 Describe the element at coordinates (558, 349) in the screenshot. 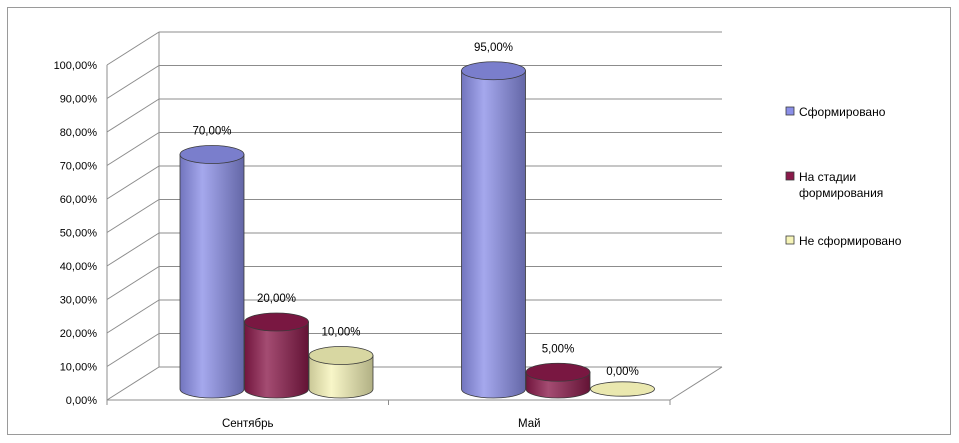

I see `data-label: 5,00%` at that location.